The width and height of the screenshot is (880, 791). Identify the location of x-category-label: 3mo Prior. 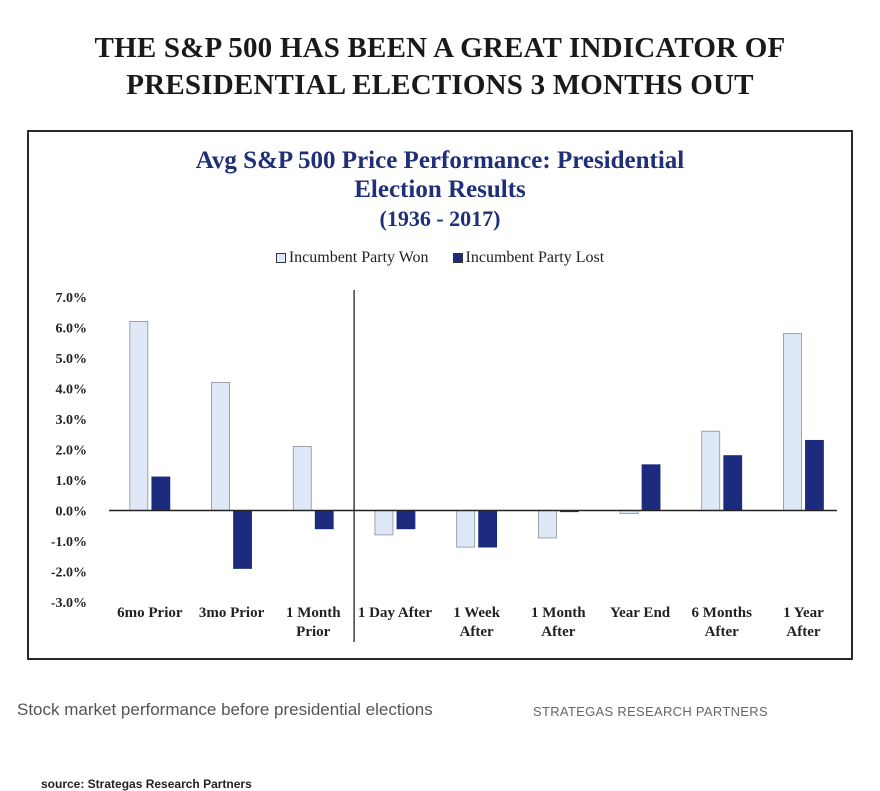
(232, 613).